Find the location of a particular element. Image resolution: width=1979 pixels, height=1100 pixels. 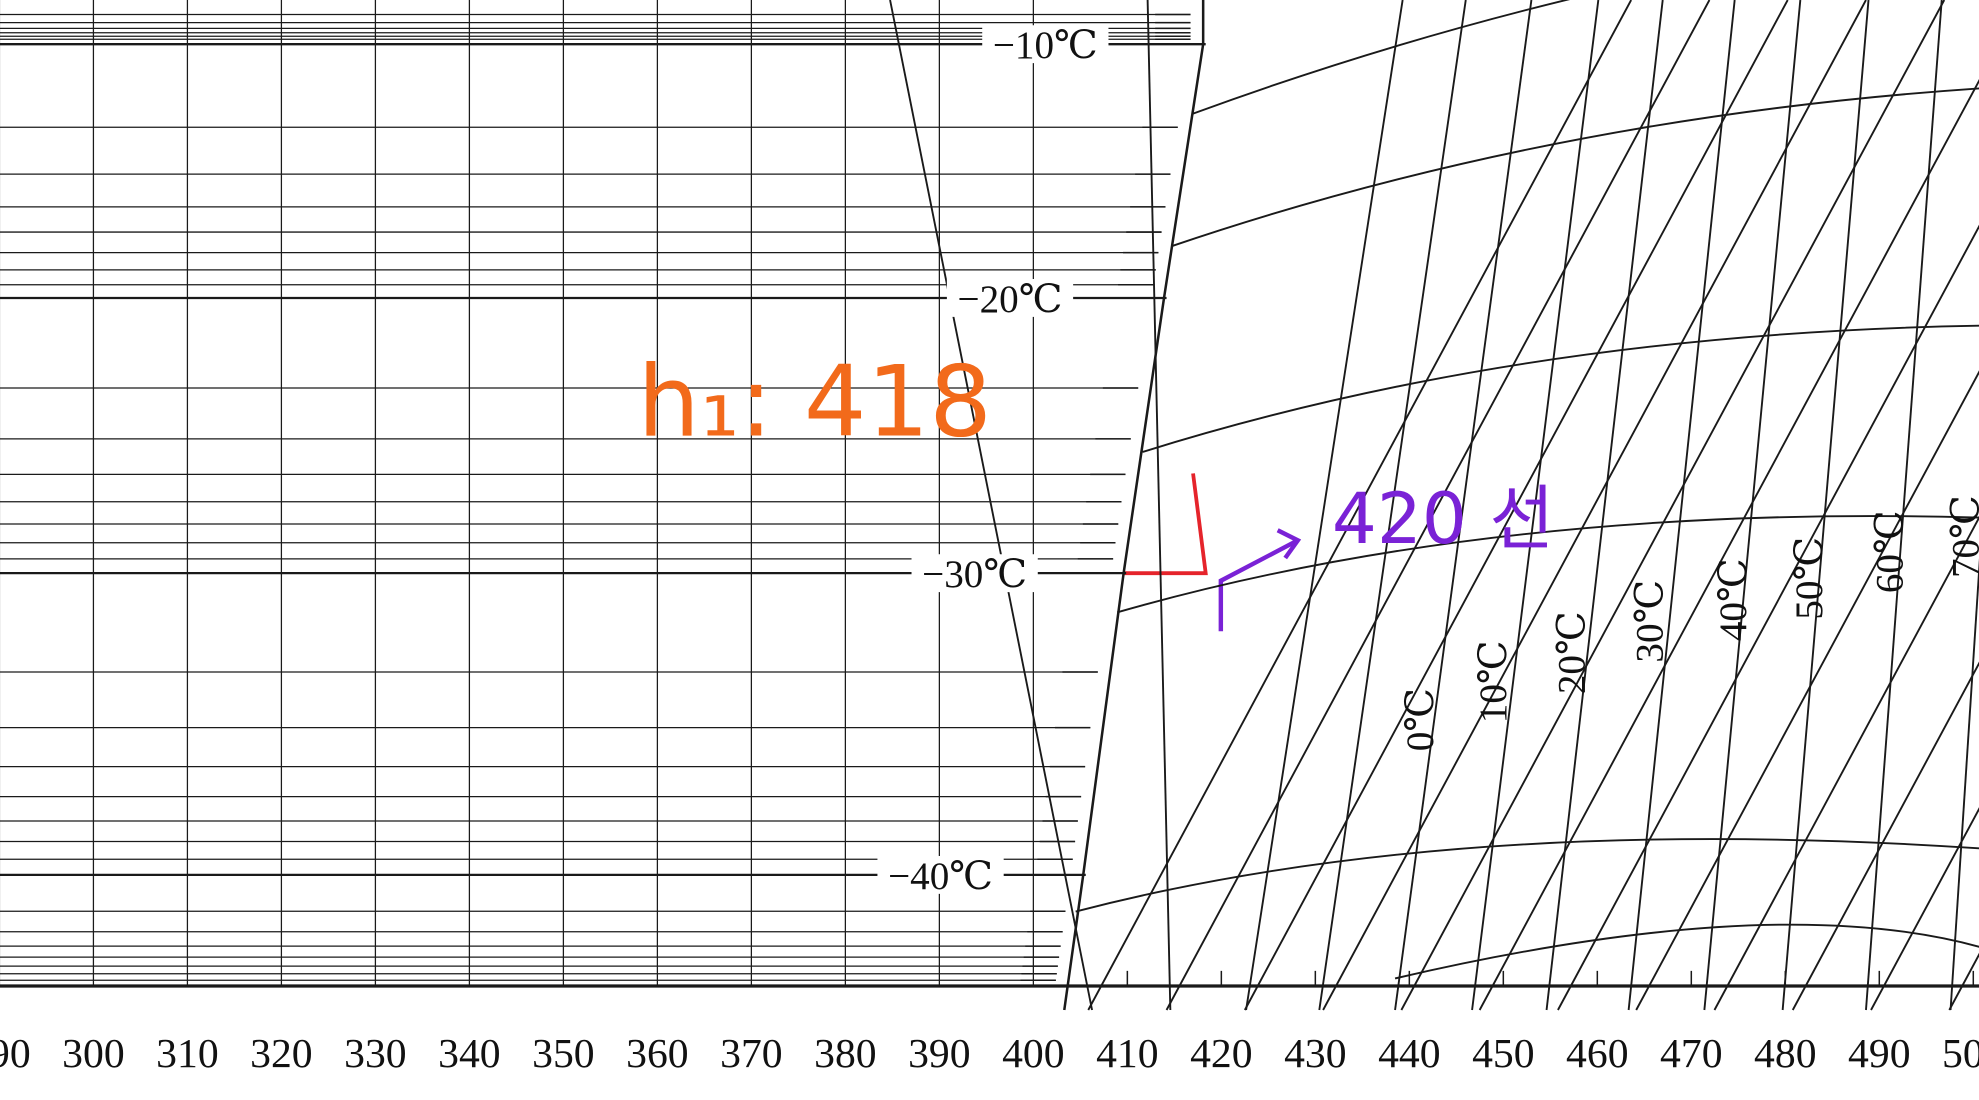

purple-arrow is located at coordinates (1258, 585).